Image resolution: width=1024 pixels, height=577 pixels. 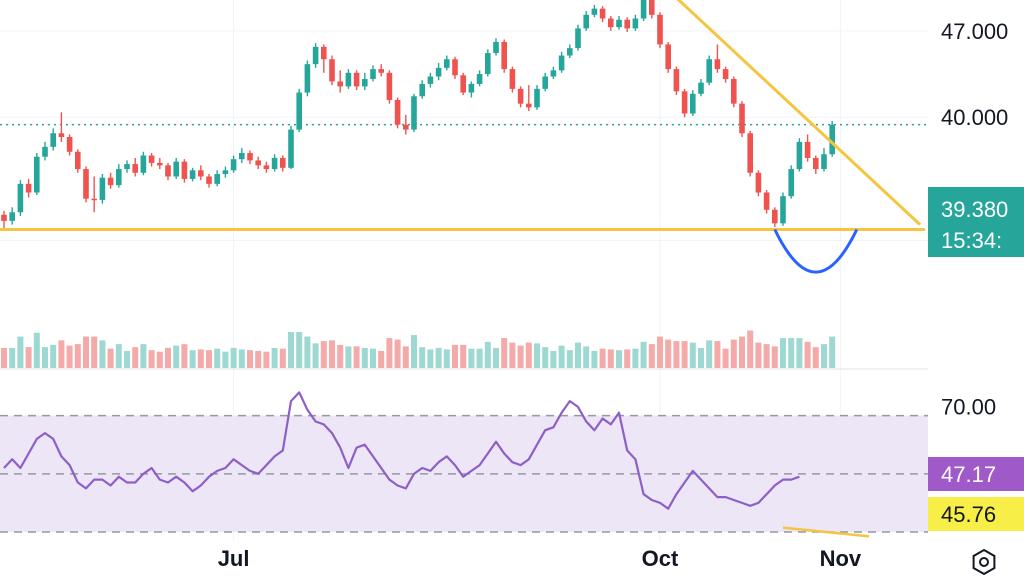 What do you see at coordinates (826, 532) in the screenshot?
I see `rsi-divergence-line` at bounding box center [826, 532].